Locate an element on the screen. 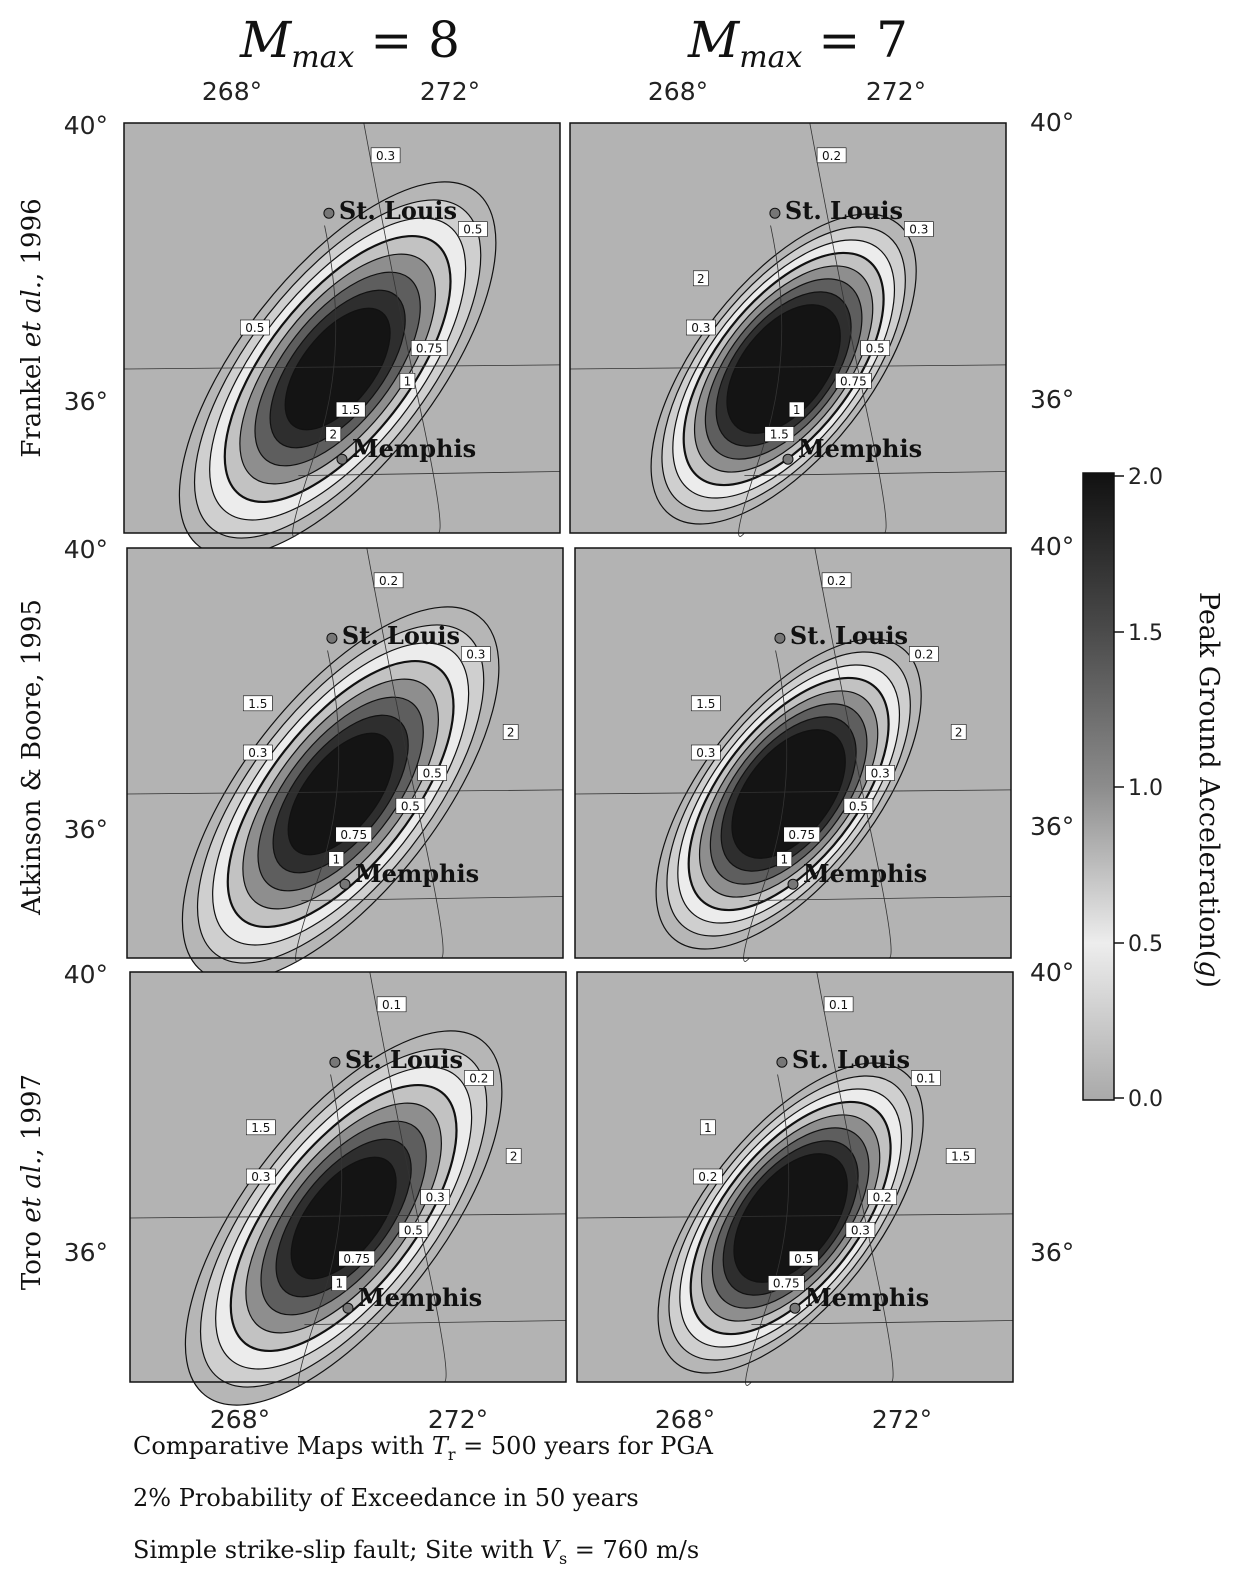 The height and width of the screenshot is (1588, 1233). right-lat-tick-36-row2: 36° is located at coordinates (1052, 826).